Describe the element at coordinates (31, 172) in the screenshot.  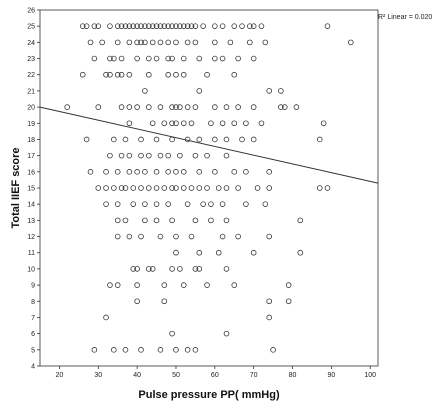
I see `y-tick-label: 16` at that location.